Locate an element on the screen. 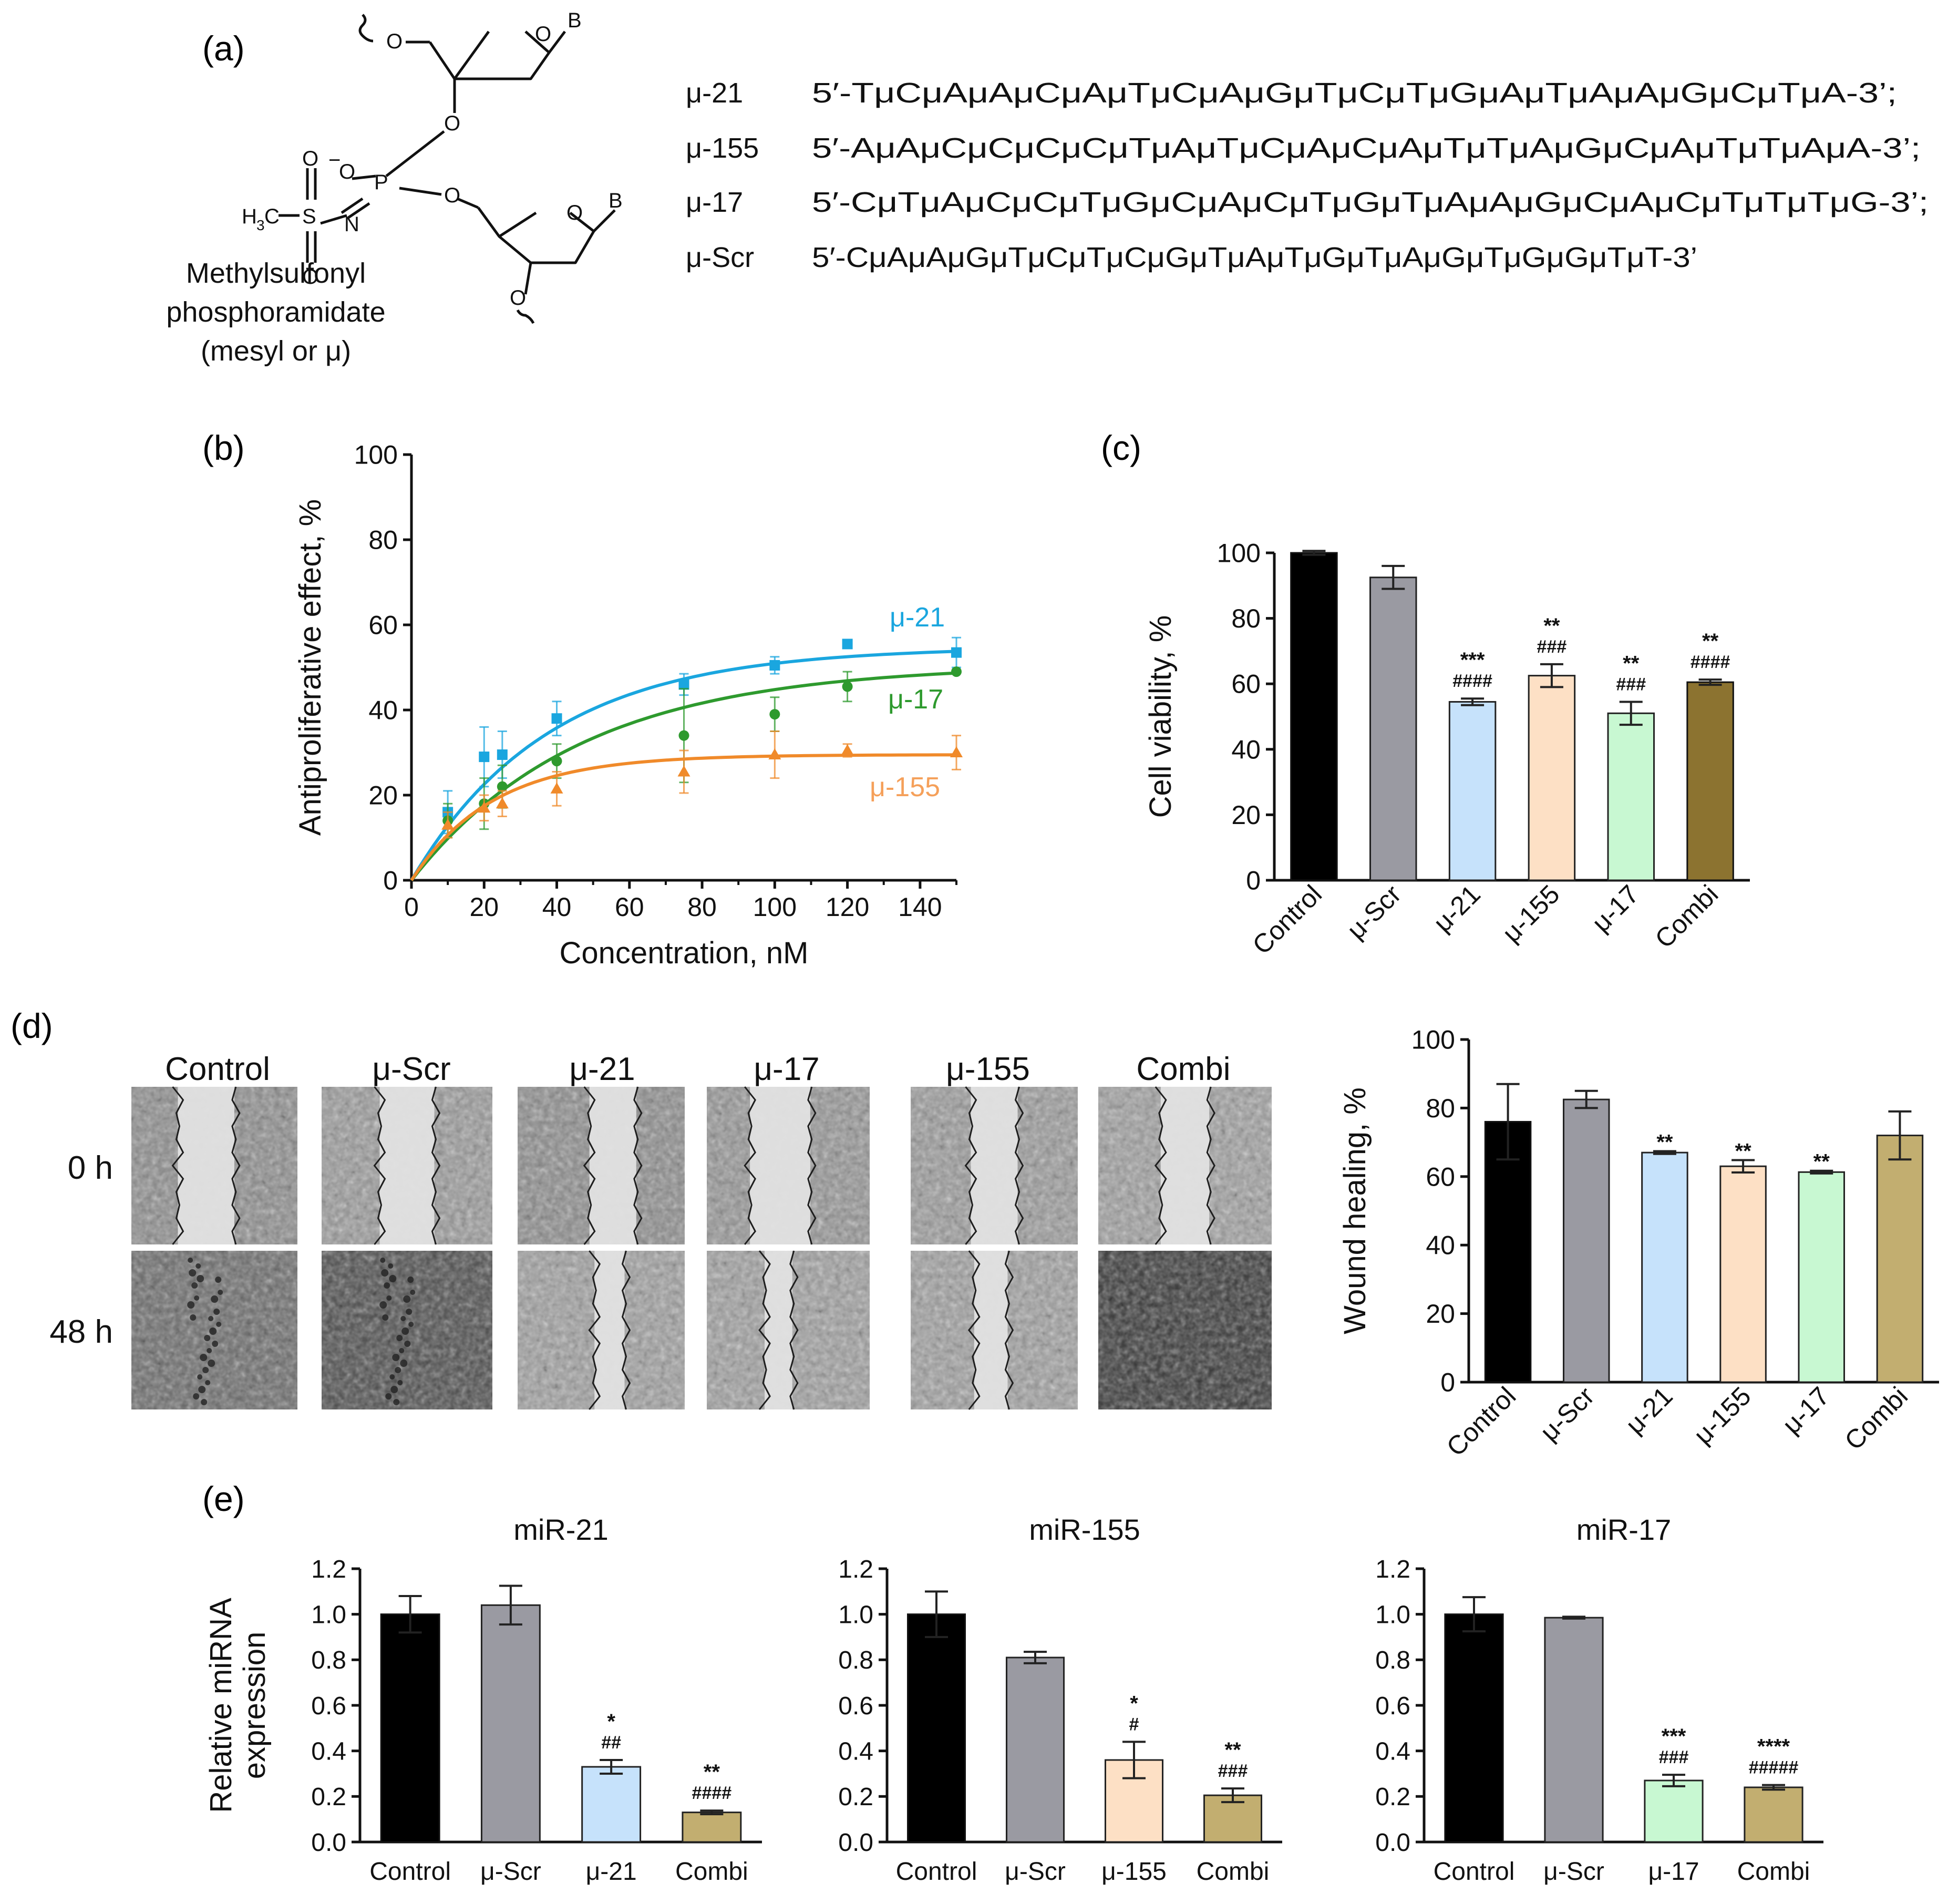 The image size is (1948, 1904). sugar-ring-bottom is located at coordinates (536, 236).